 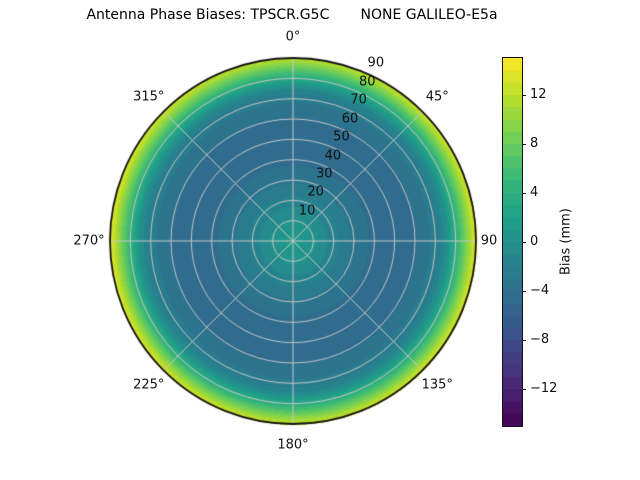 I want to click on r-tick-label-90: 90, so click(x=376, y=63).